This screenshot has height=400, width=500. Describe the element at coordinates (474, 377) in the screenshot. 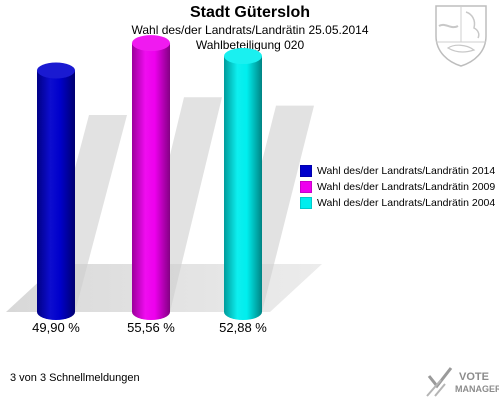

I see `logo-text-vote: VOTE` at that location.